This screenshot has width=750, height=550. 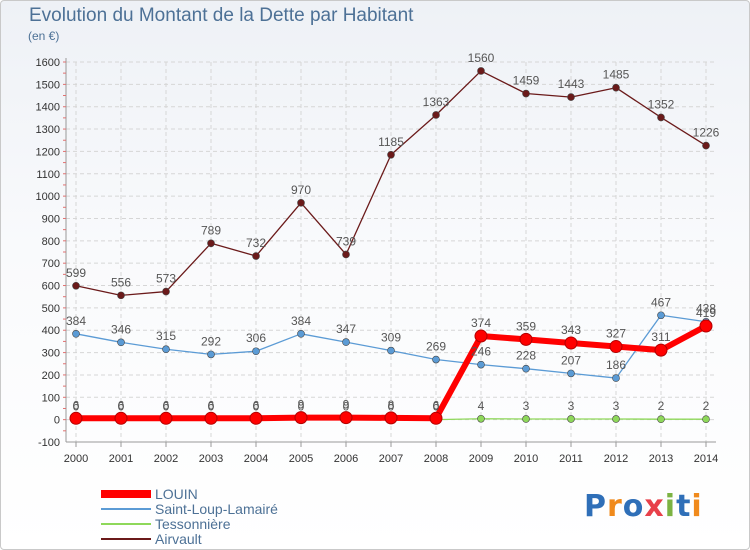 What do you see at coordinates (436, 347) in the screenshot?
I see `data-label: 269` at bounding box center [436, 347].